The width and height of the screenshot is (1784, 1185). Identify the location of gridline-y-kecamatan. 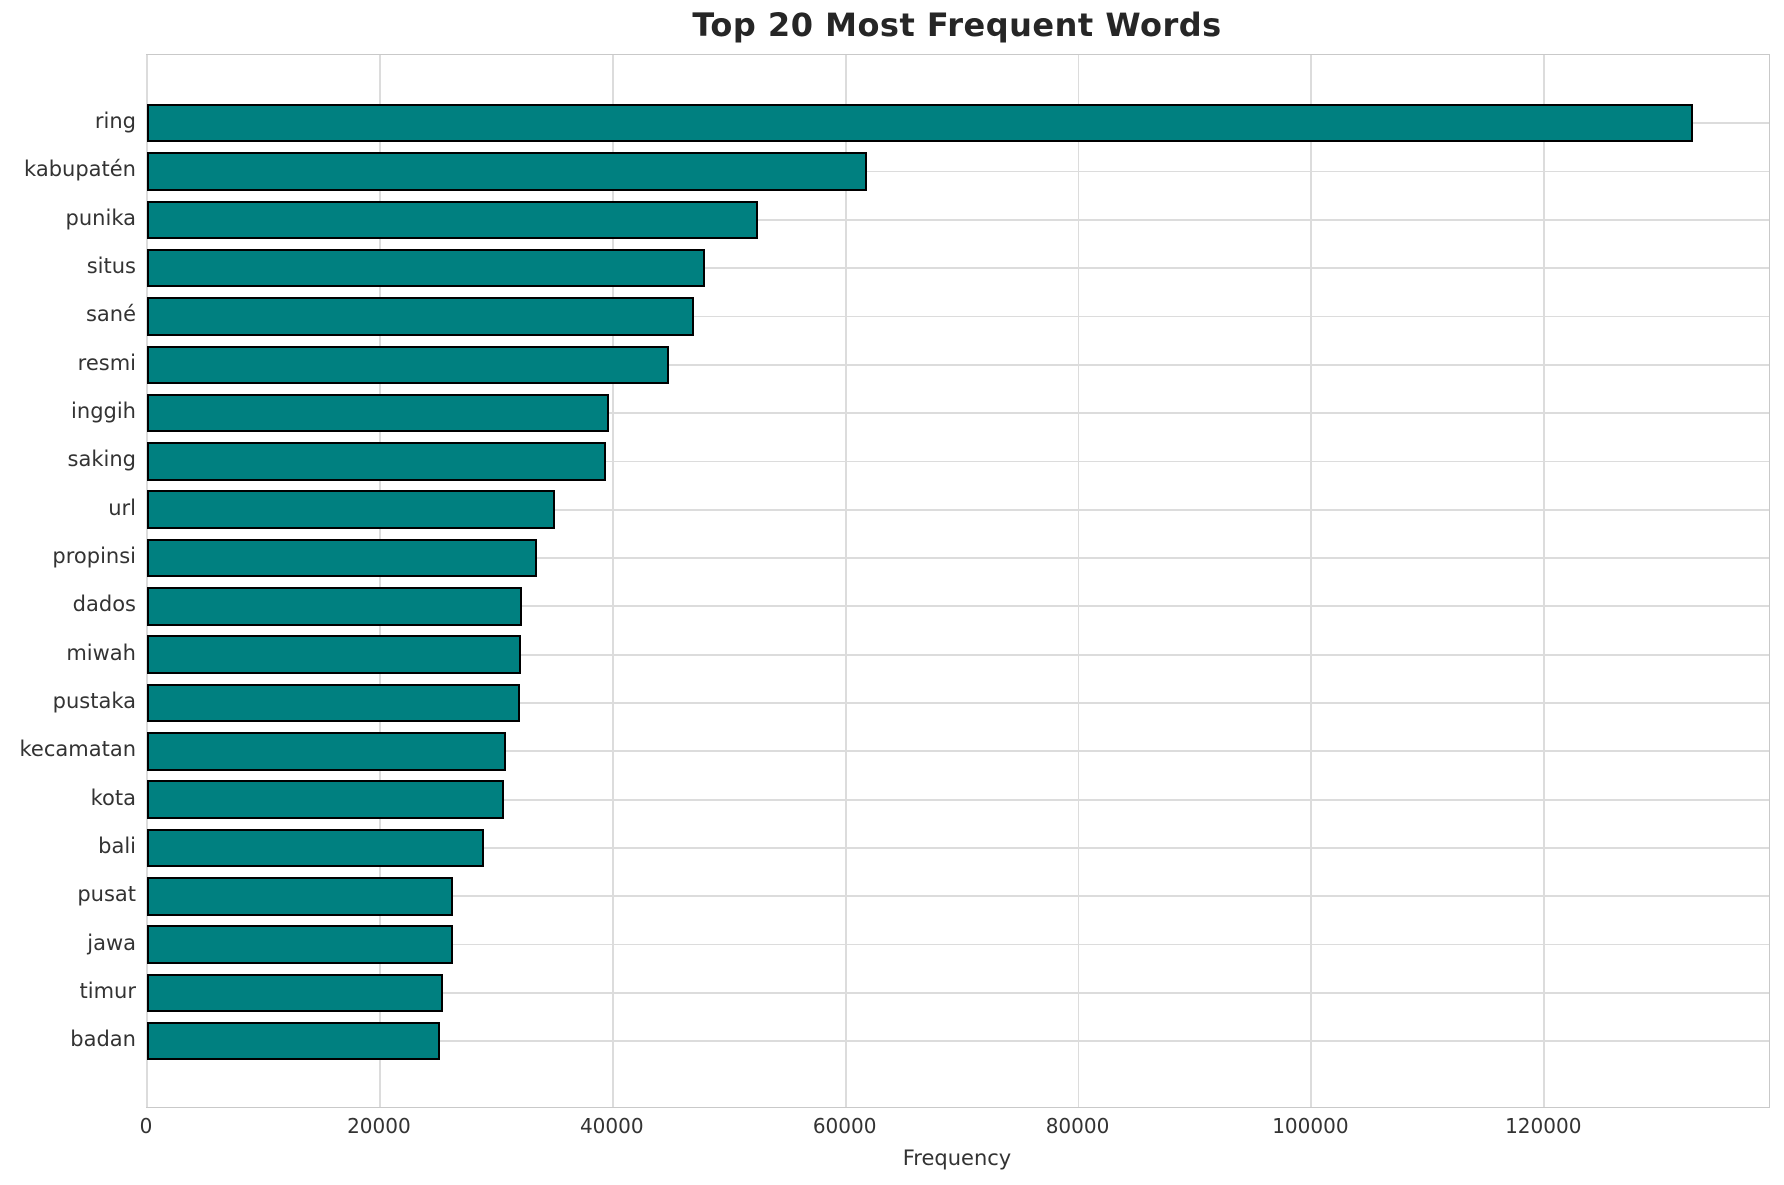
(958, 751).